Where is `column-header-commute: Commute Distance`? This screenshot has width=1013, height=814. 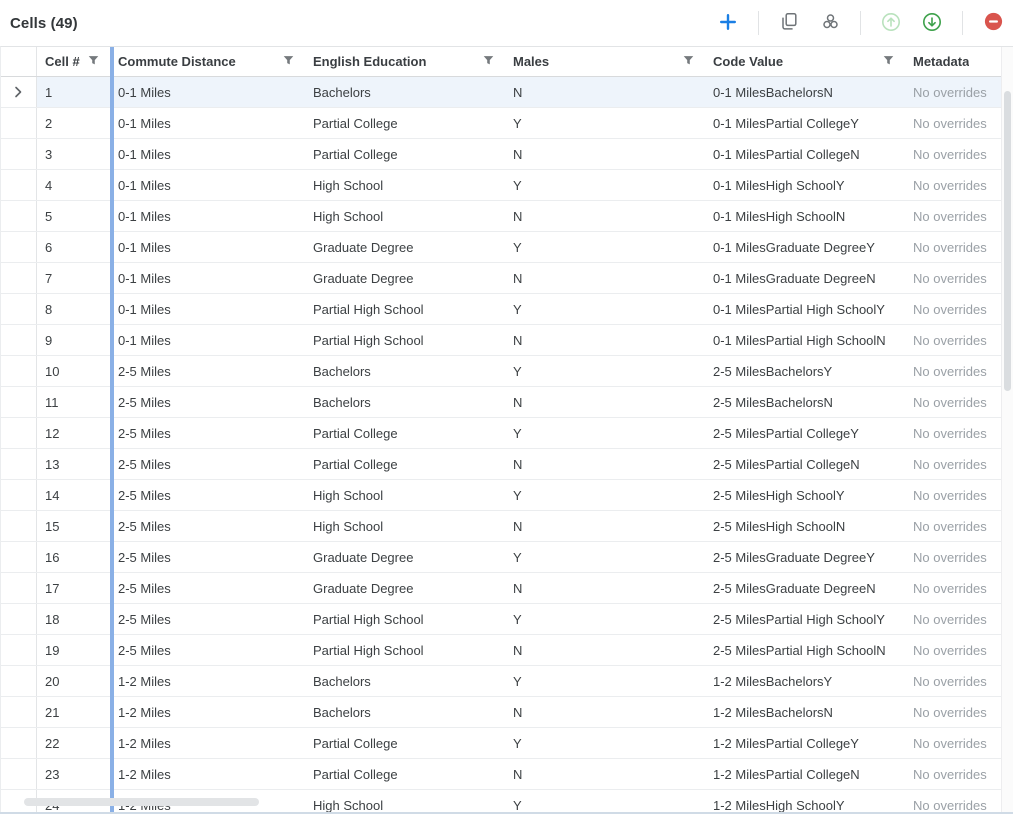 column-header-commute: Commute Distance is located at coordinates (208, 61).